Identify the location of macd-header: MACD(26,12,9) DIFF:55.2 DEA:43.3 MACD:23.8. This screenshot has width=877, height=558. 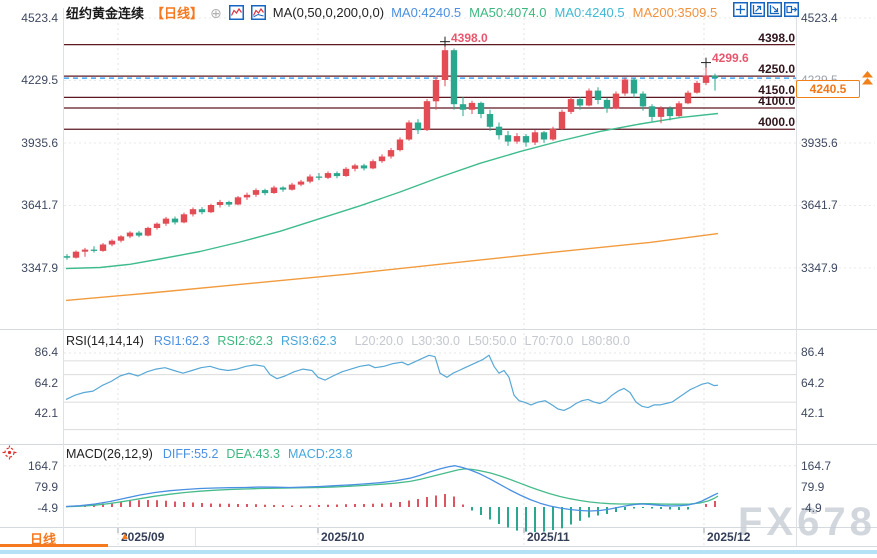
(213, 454).